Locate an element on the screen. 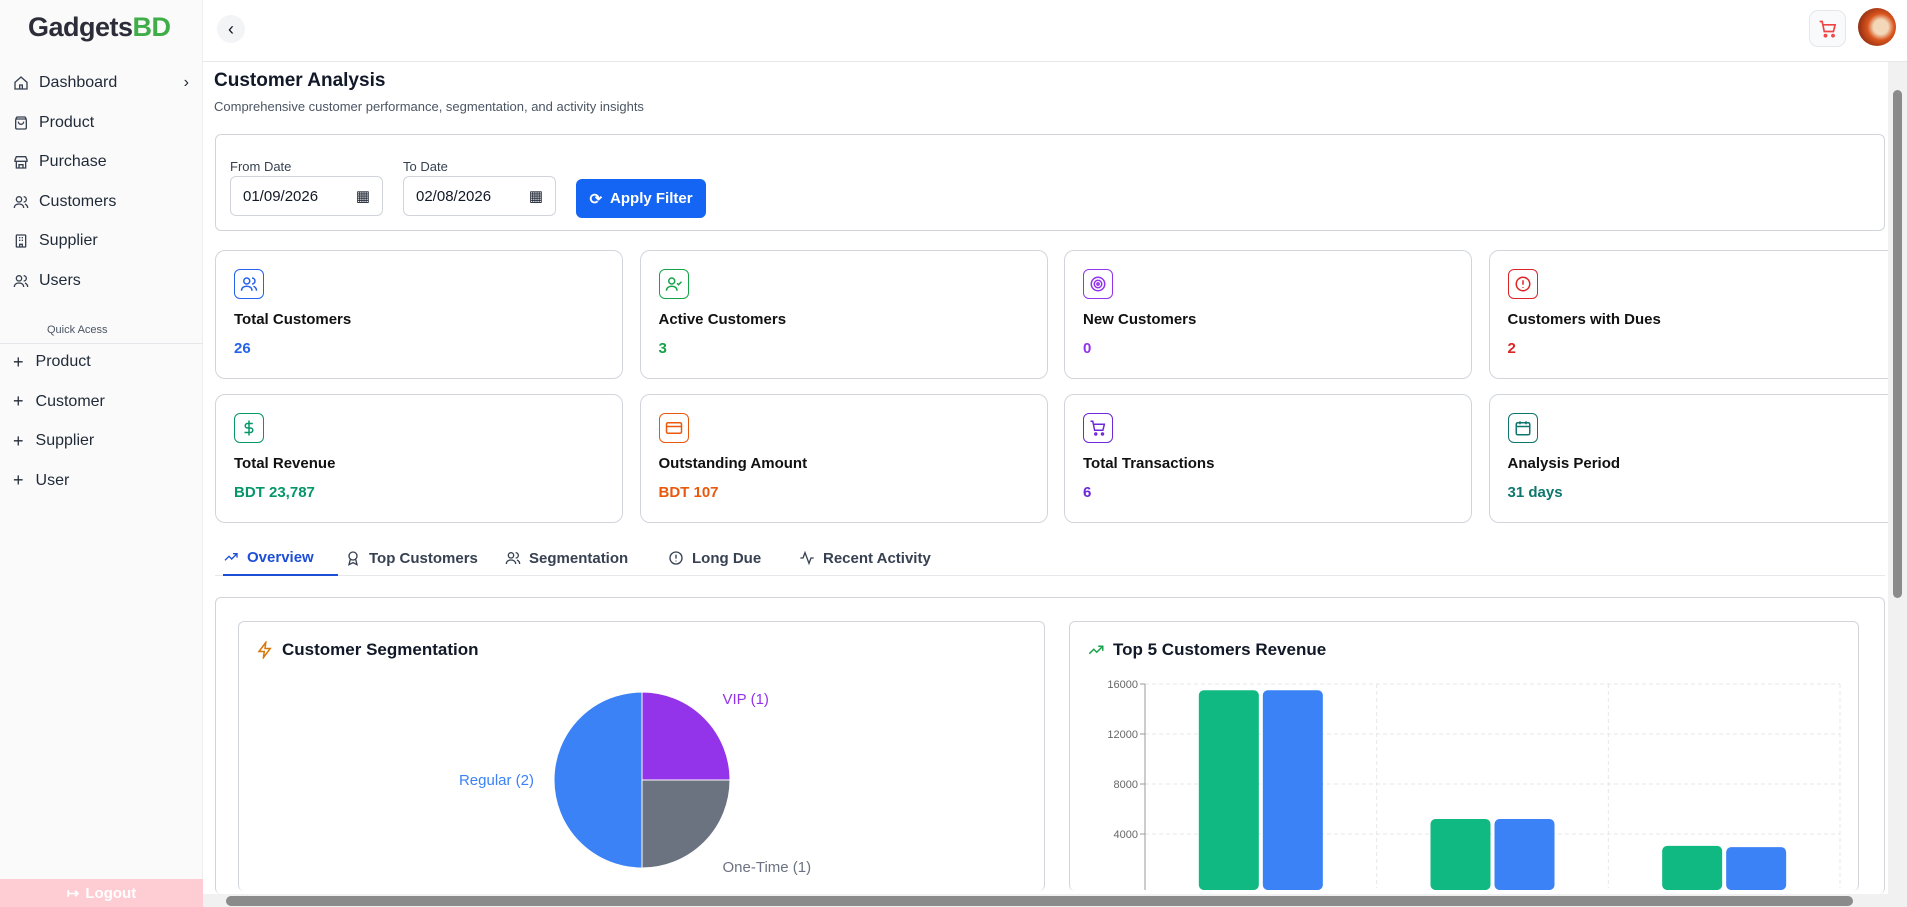 Image resolution: width=1907 pixels, height=907 pixels. refresh-icon: ⟳ is located at coordinates (596, 199).